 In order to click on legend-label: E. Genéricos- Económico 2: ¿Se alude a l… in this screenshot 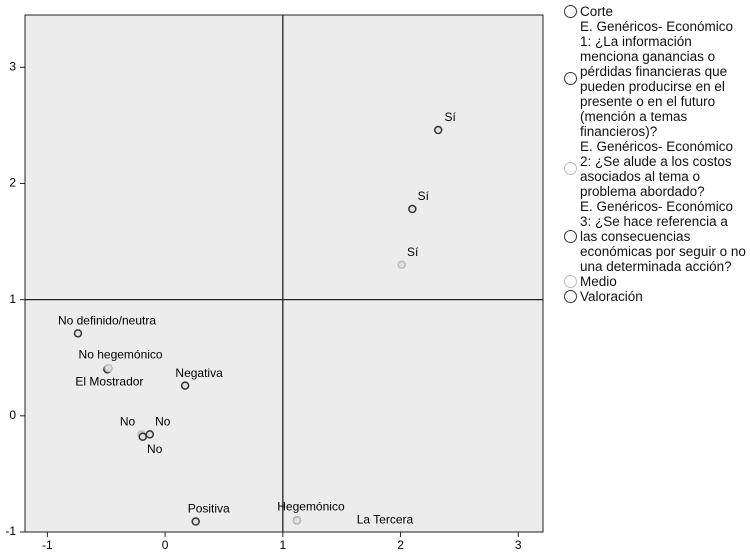, I will do `click(657, 169)`.